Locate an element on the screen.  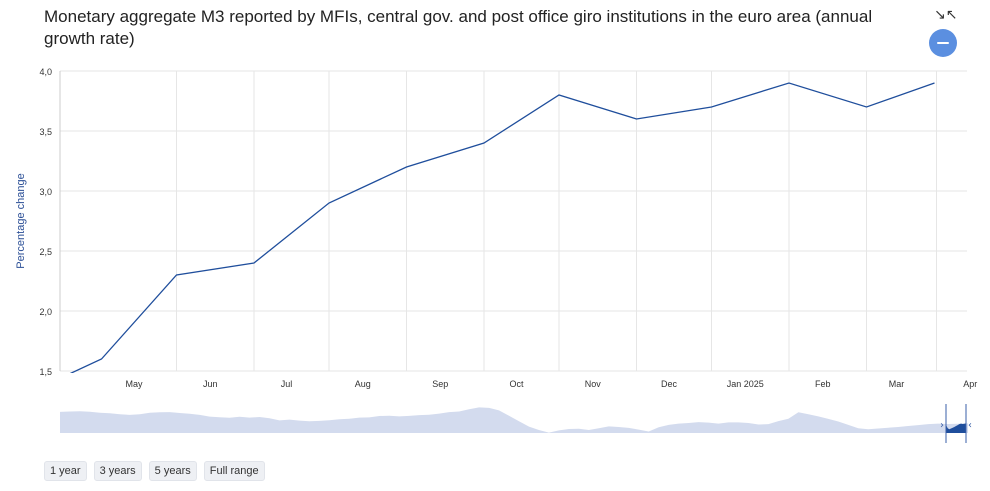
y-tick-label: 2,5 is located at coordinates (45, 252).